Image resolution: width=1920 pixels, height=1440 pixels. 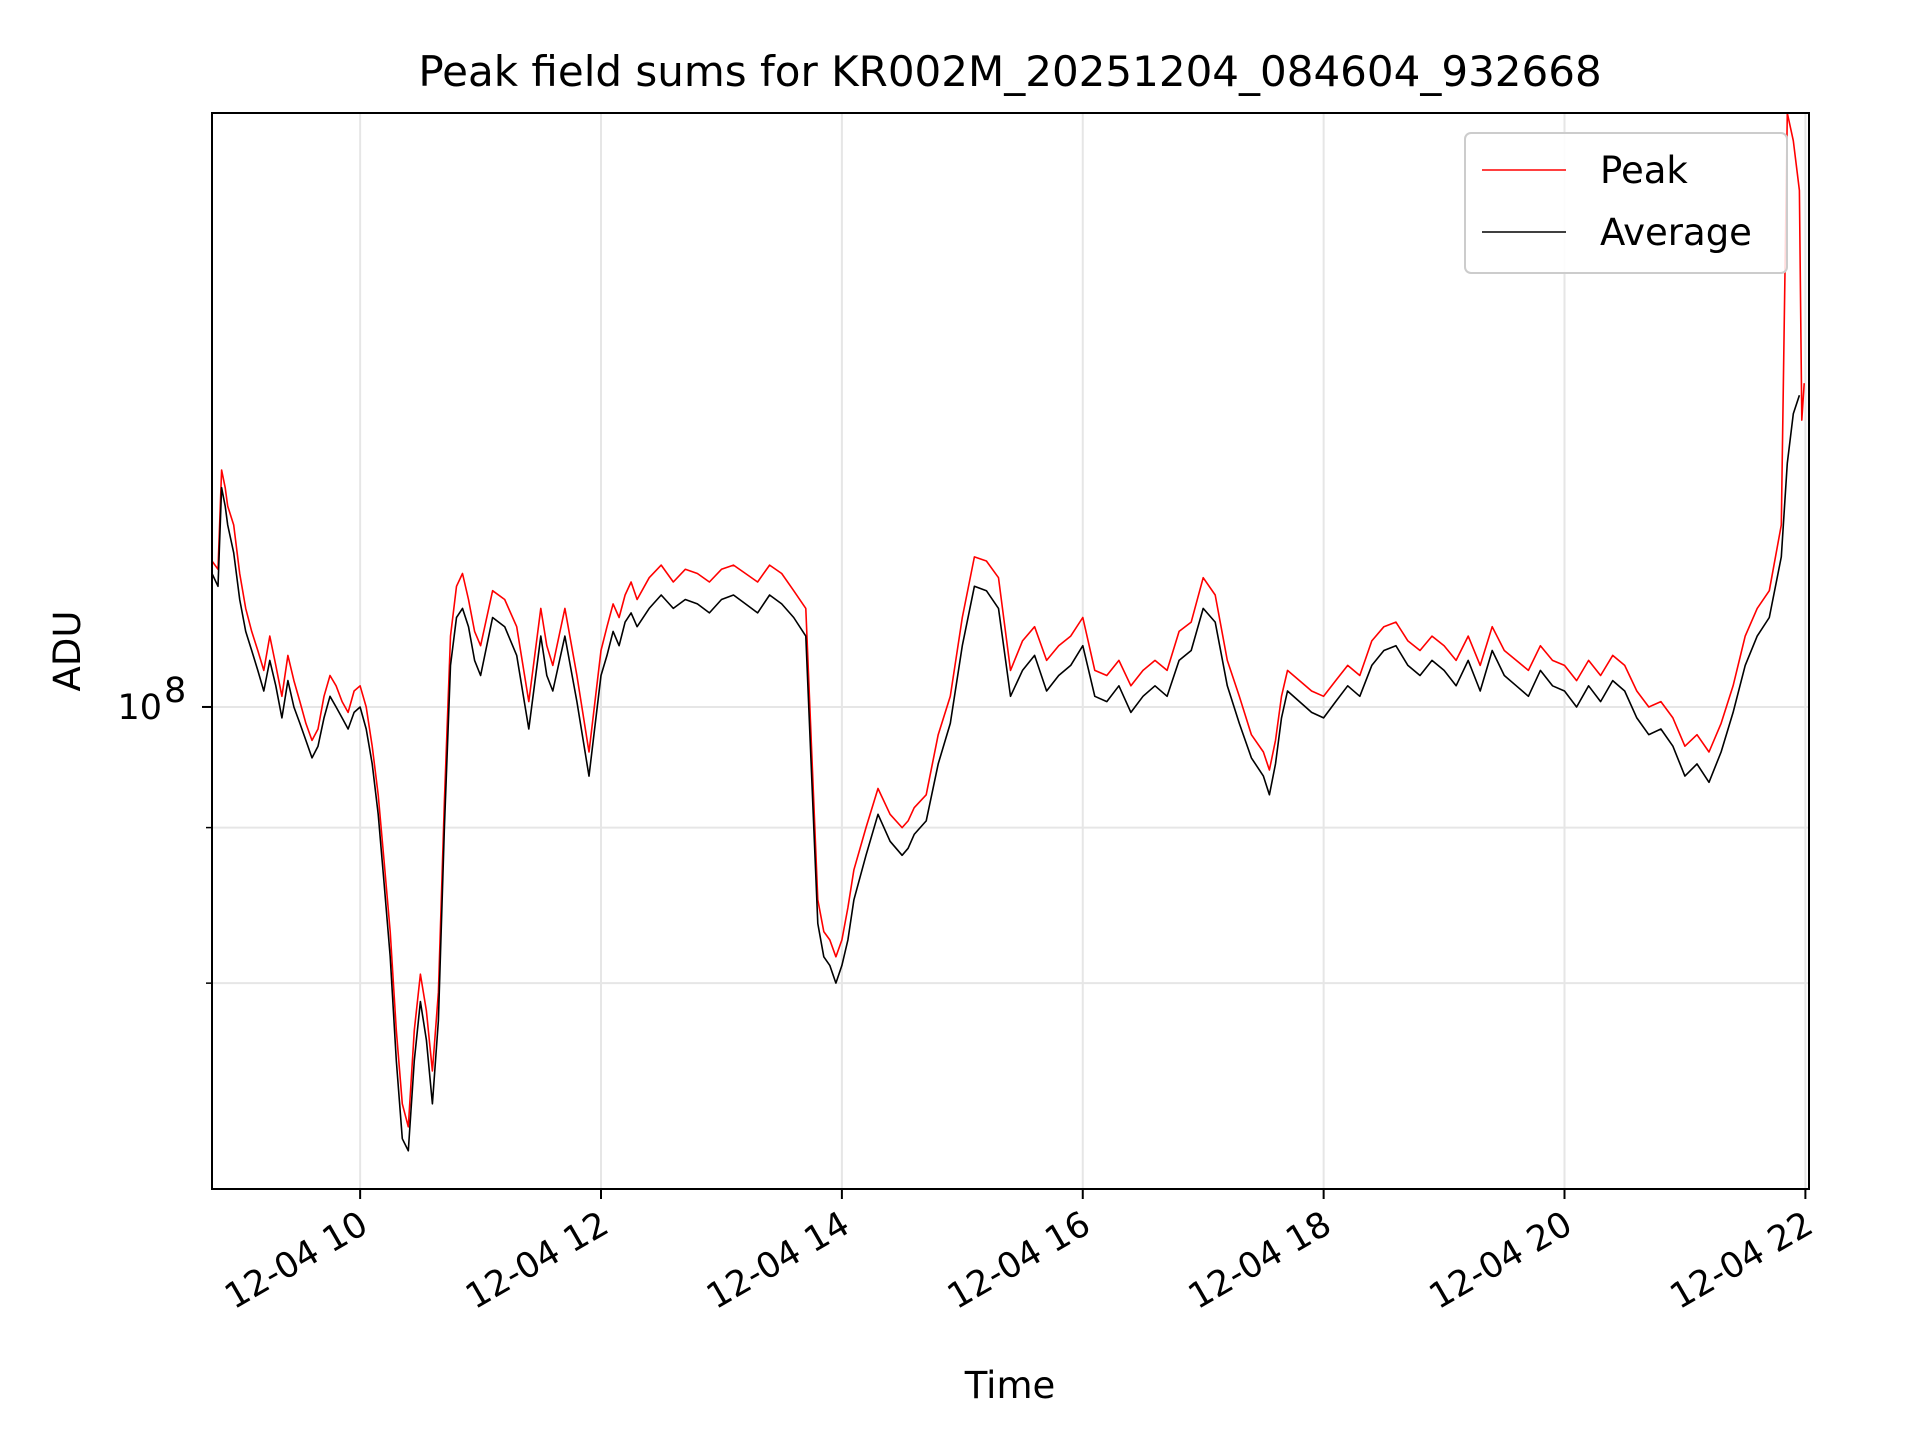 I want to click on legend: Peak Average, so click(x=1626, y=203).